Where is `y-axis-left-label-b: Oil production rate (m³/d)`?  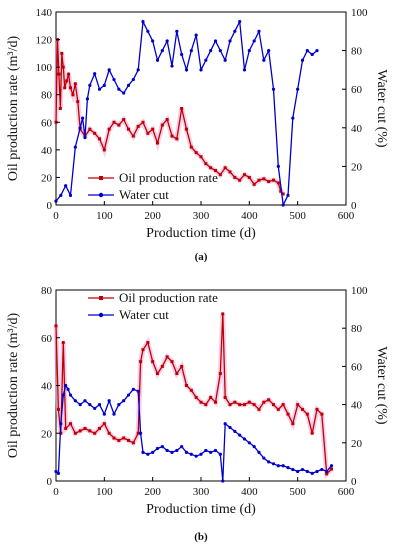 y-axis-left-label-b: Oil production rate (m³/d) is located at coordinates (13, 386).